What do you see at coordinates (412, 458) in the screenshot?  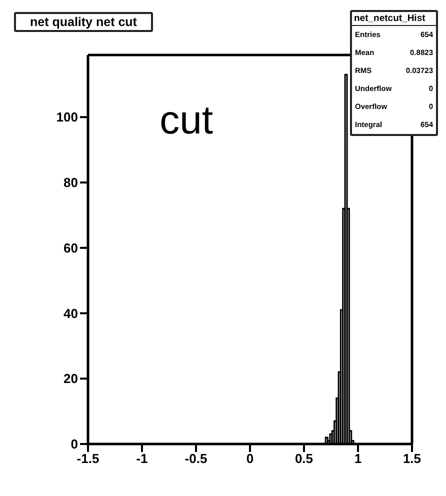 I see `x-tick-label: 1.5` at bounding box center [412, 458].